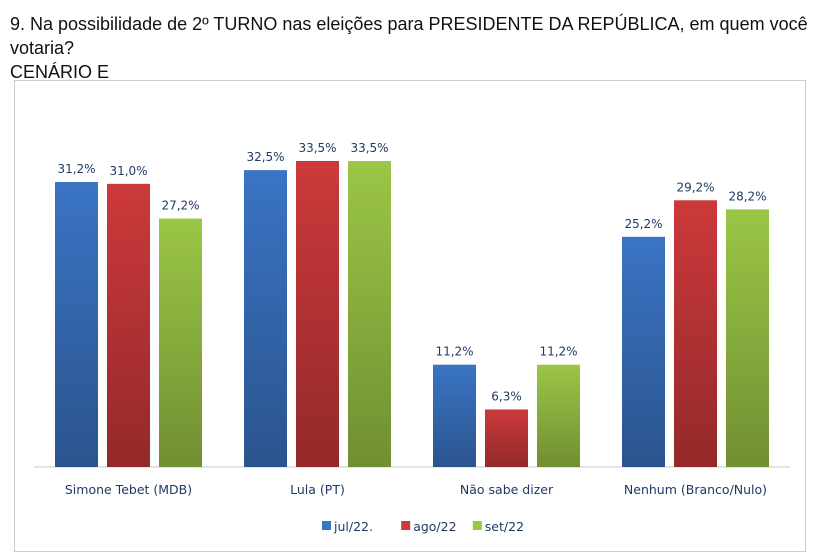 Image resolution: width=834 pixels, height=558 pixels. What do you see at coordinates (695, 187) in the screenshot?
I see `data-label-ago-3: 29,2%` at bounding box center [695, 187].